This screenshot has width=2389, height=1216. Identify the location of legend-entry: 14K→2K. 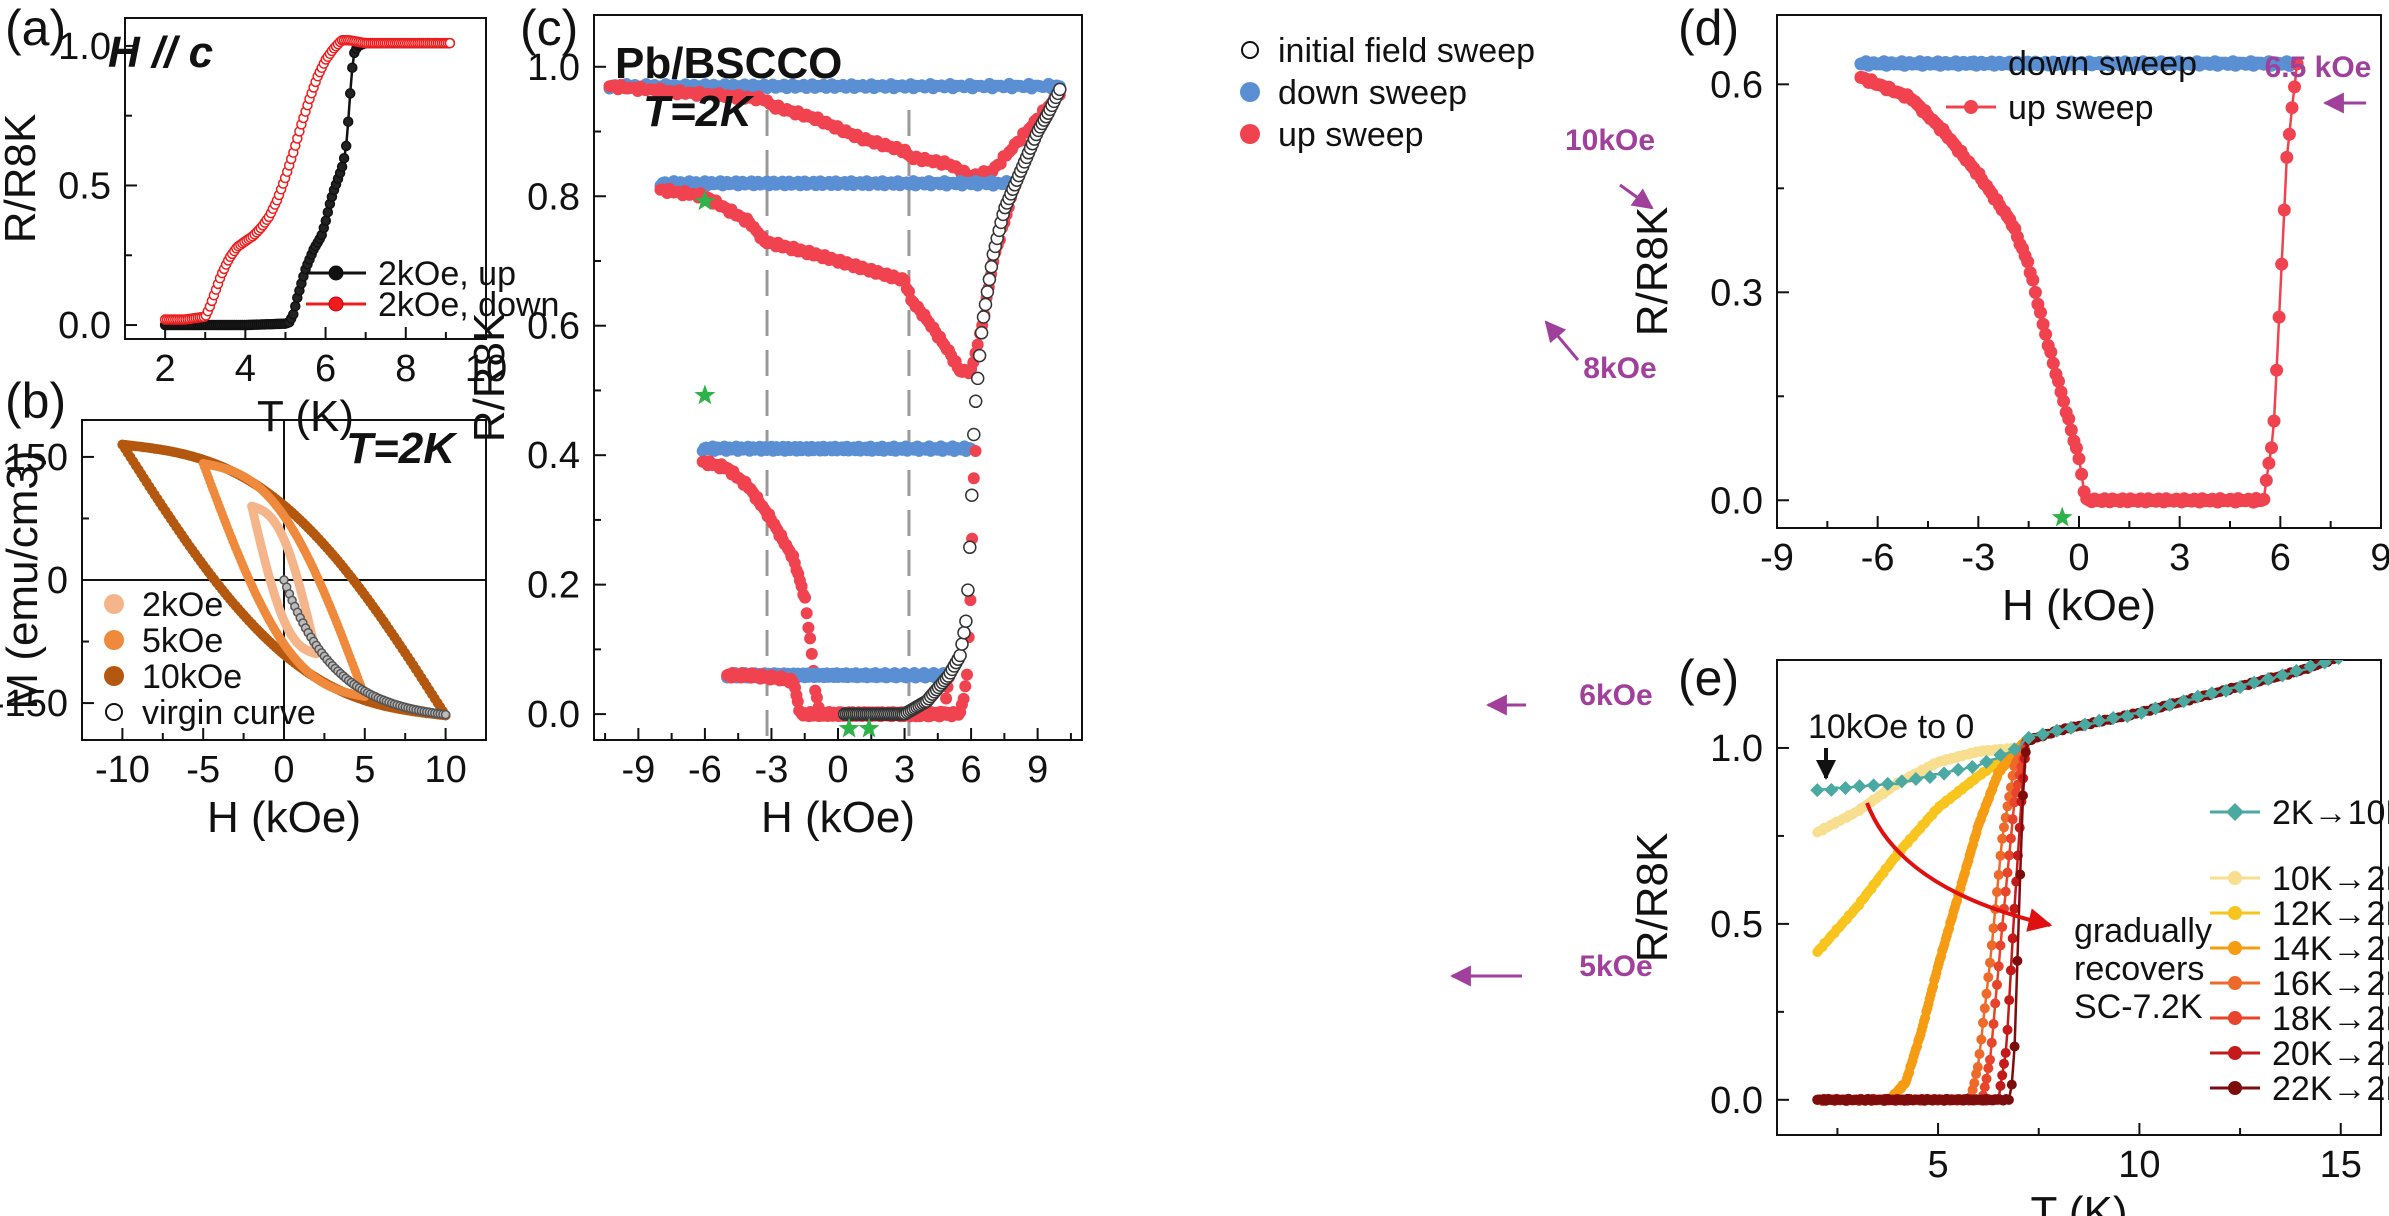
(2299, 949).